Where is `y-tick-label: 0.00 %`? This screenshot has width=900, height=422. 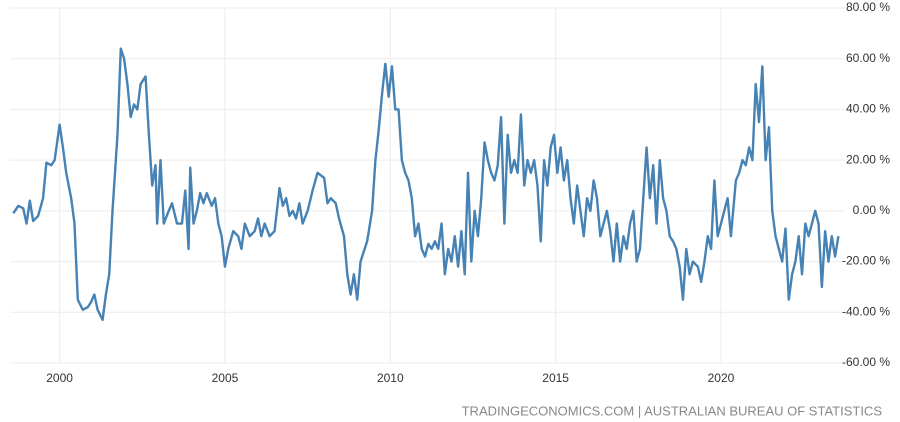
y-tick-label: 0.00 % is located at coordinates (872, 210).